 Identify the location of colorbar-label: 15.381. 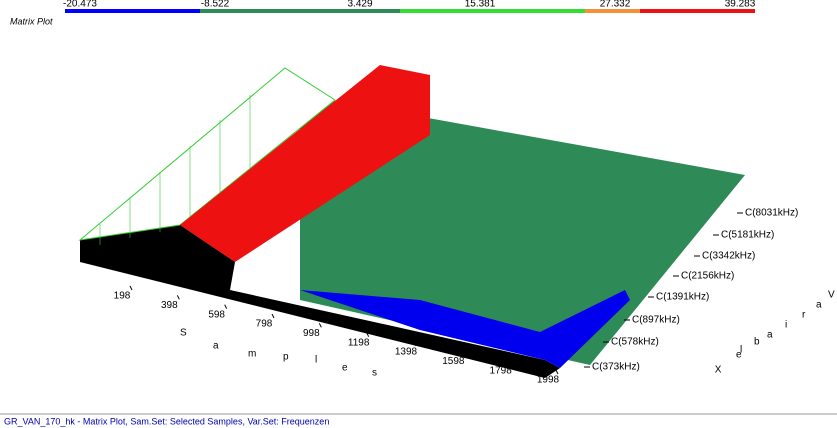
(480, 5).